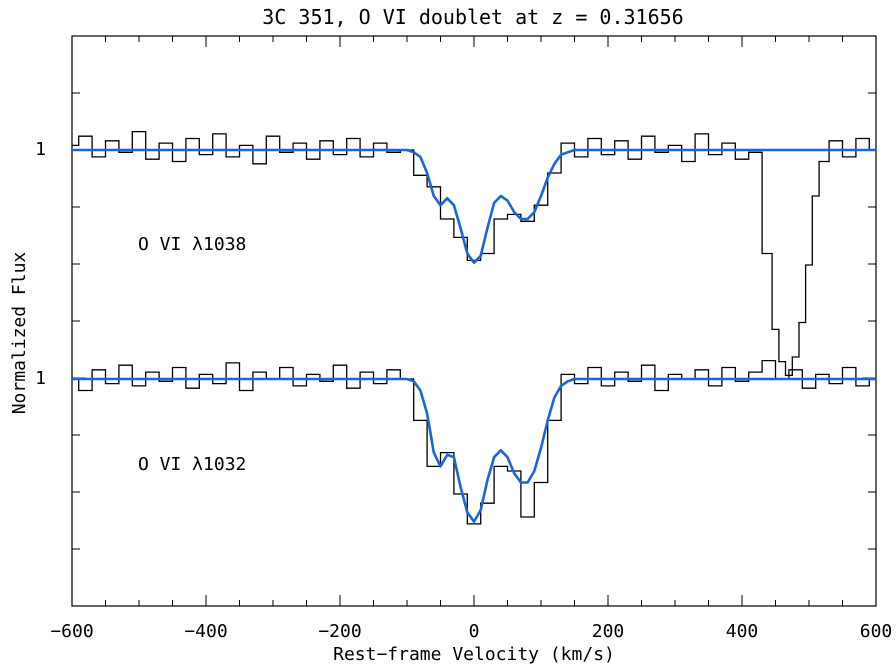  What do you see at coordinates (192, 244) in the screenshot?
I see `panel-label: O VI λ1038` at bounding box center [192, 244].